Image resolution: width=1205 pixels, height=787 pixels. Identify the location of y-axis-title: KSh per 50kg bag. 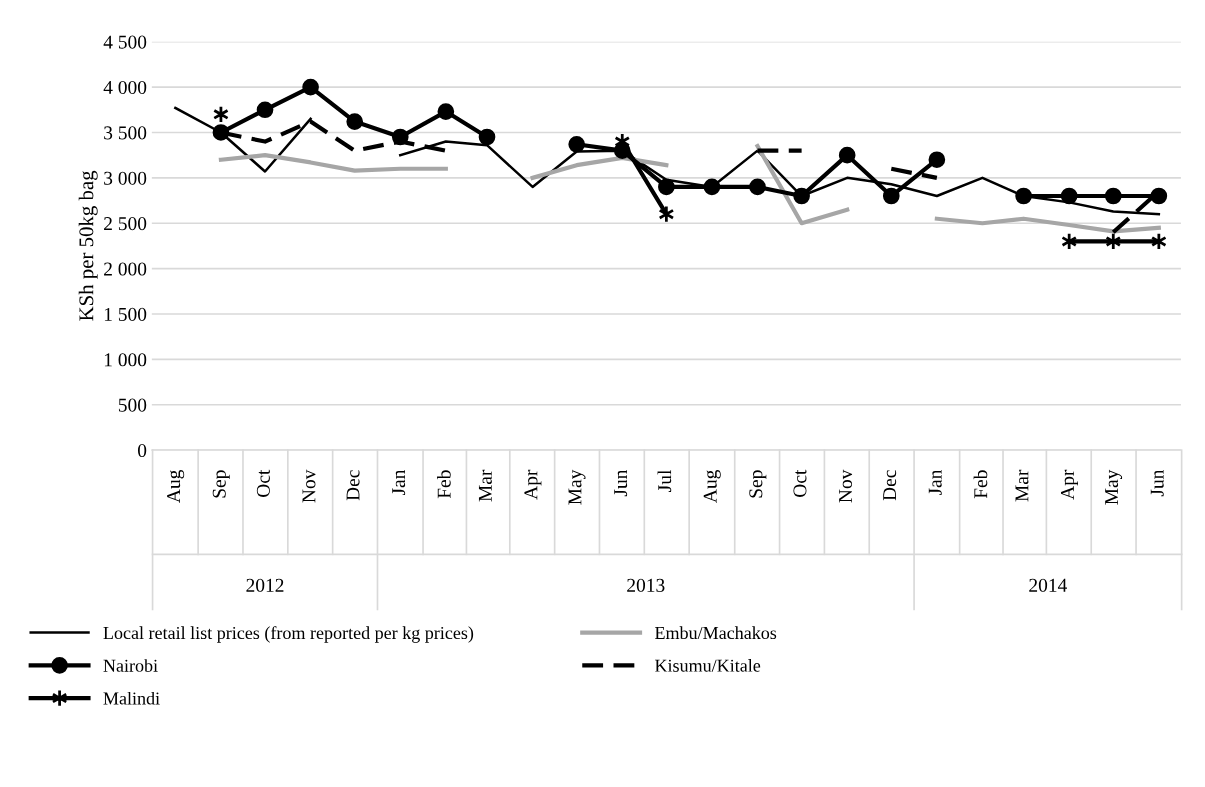
(88, 245).